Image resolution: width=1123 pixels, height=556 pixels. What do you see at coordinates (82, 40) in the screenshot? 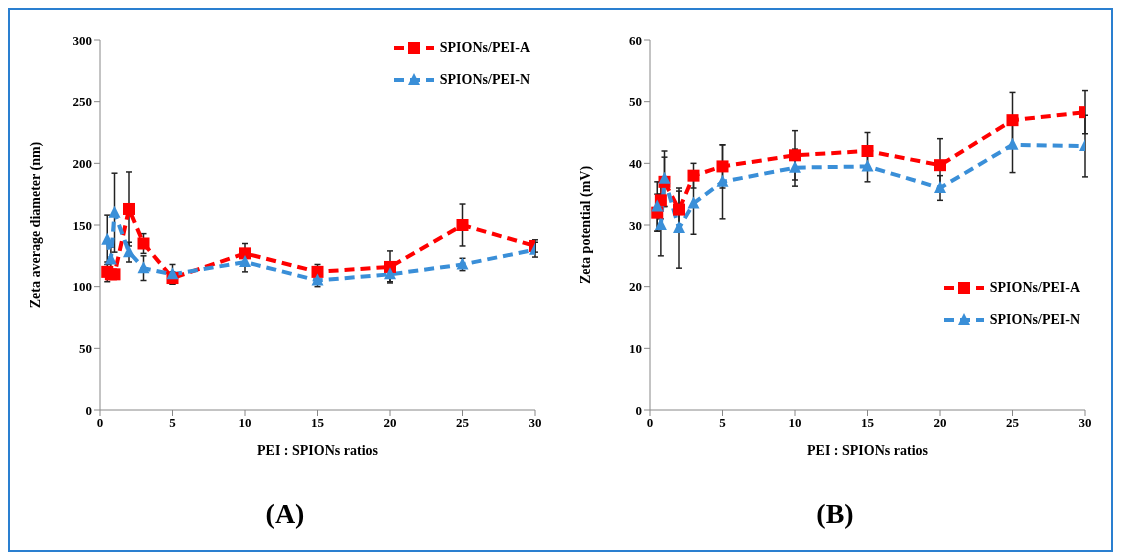
I see `y-tick-label: 300` at bounding box center [82, 40].